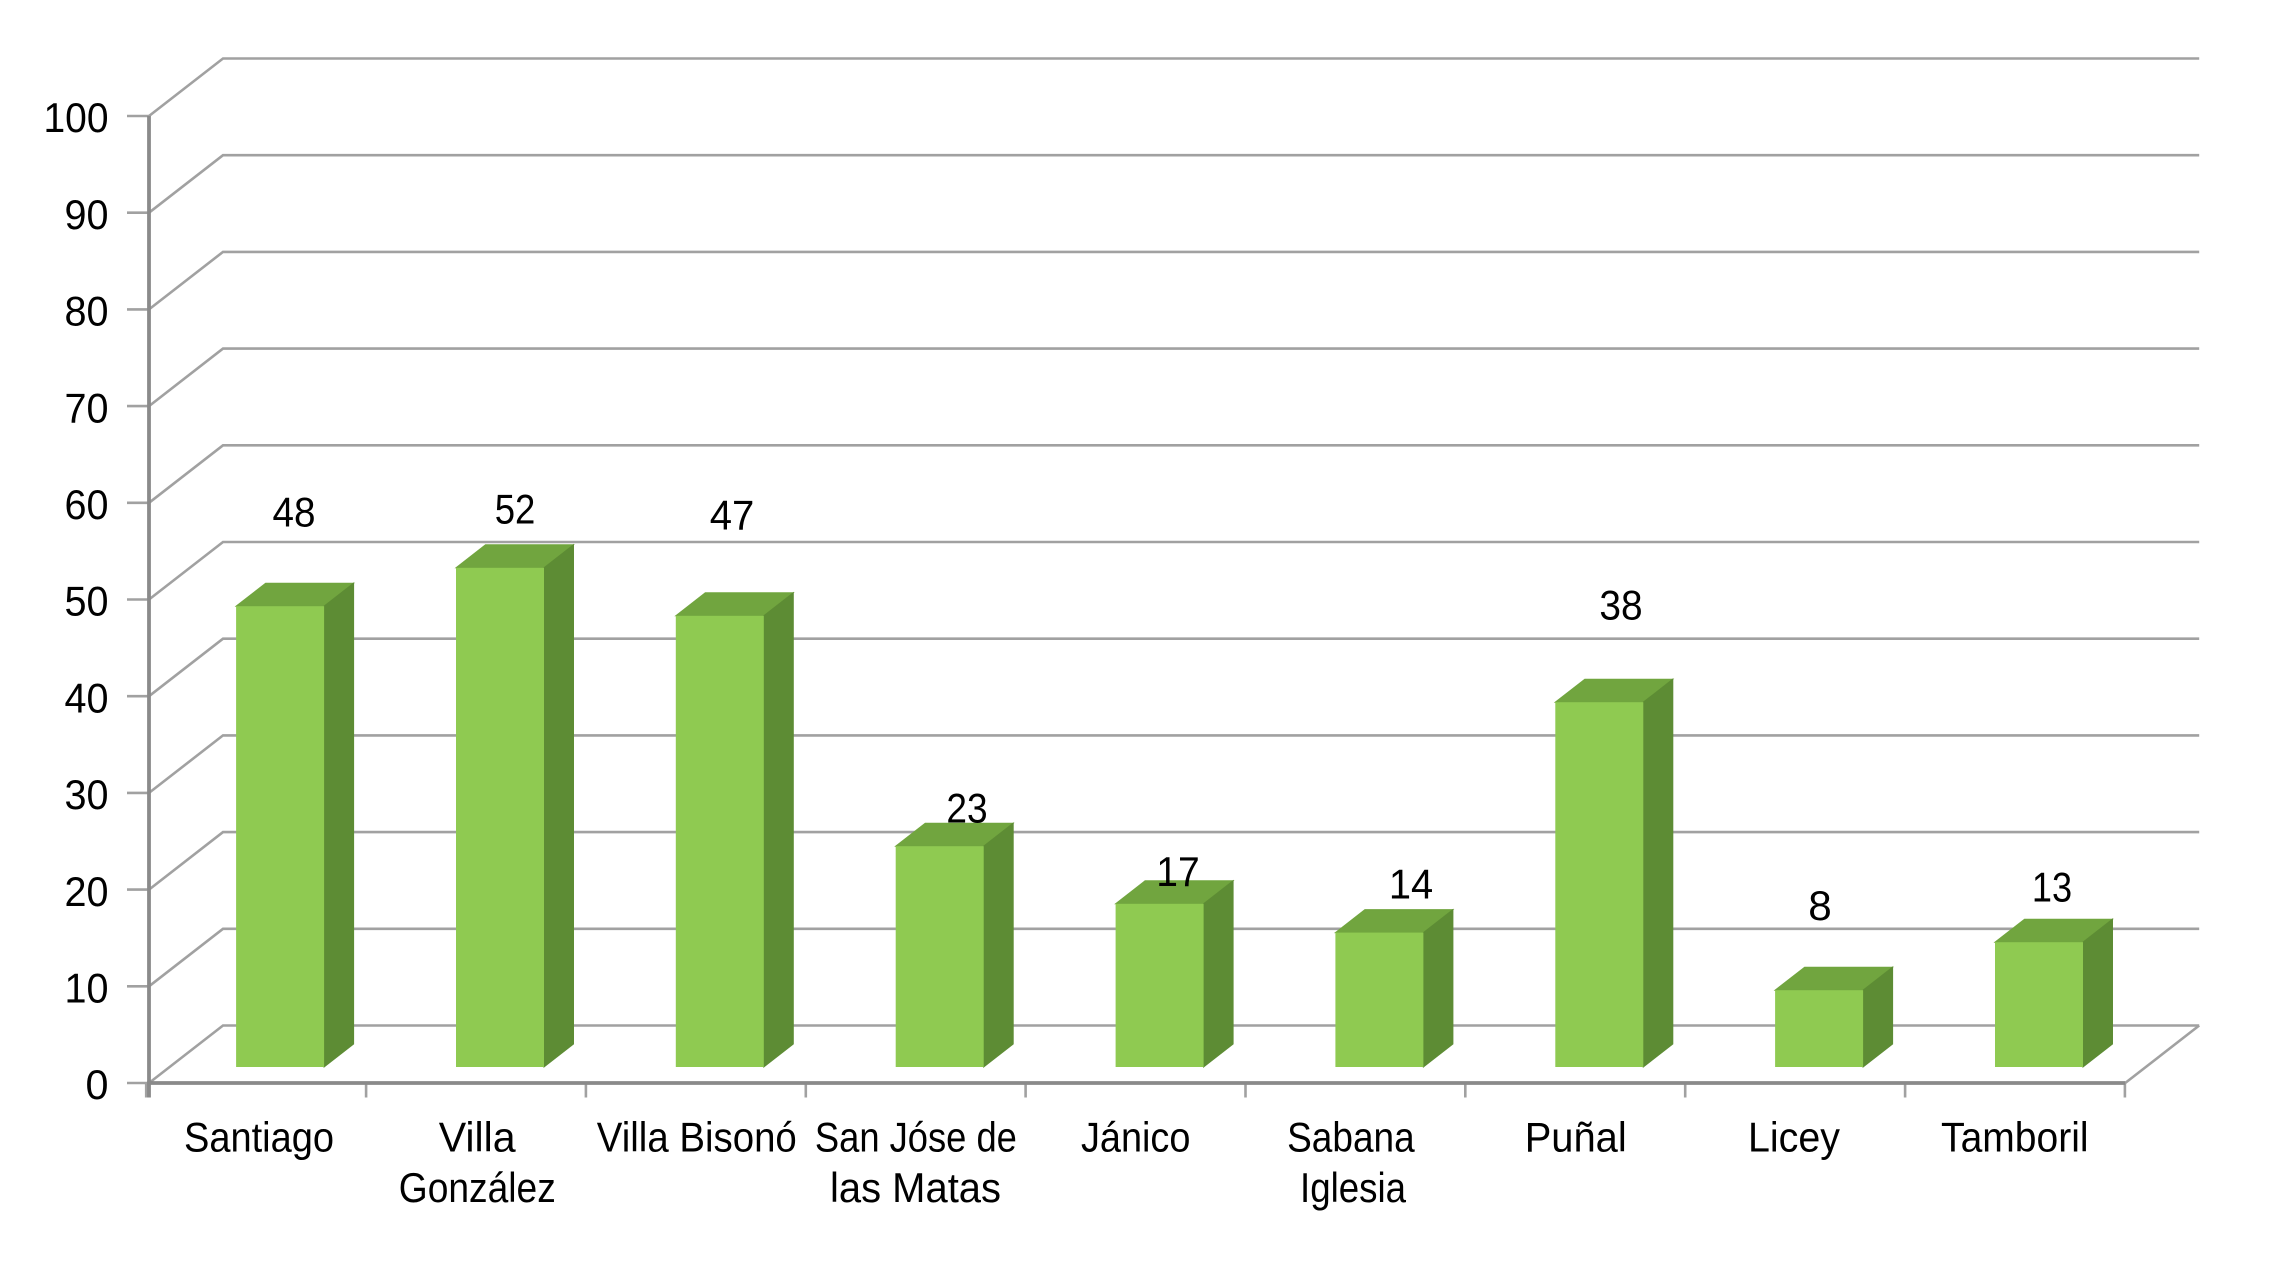 The width and height of the screenshot is (2272, 1263). What do you see at coordinates (478, 1137) in the screenshot?
I see `svg-text: Villa` at bounding box center [478, 1137].